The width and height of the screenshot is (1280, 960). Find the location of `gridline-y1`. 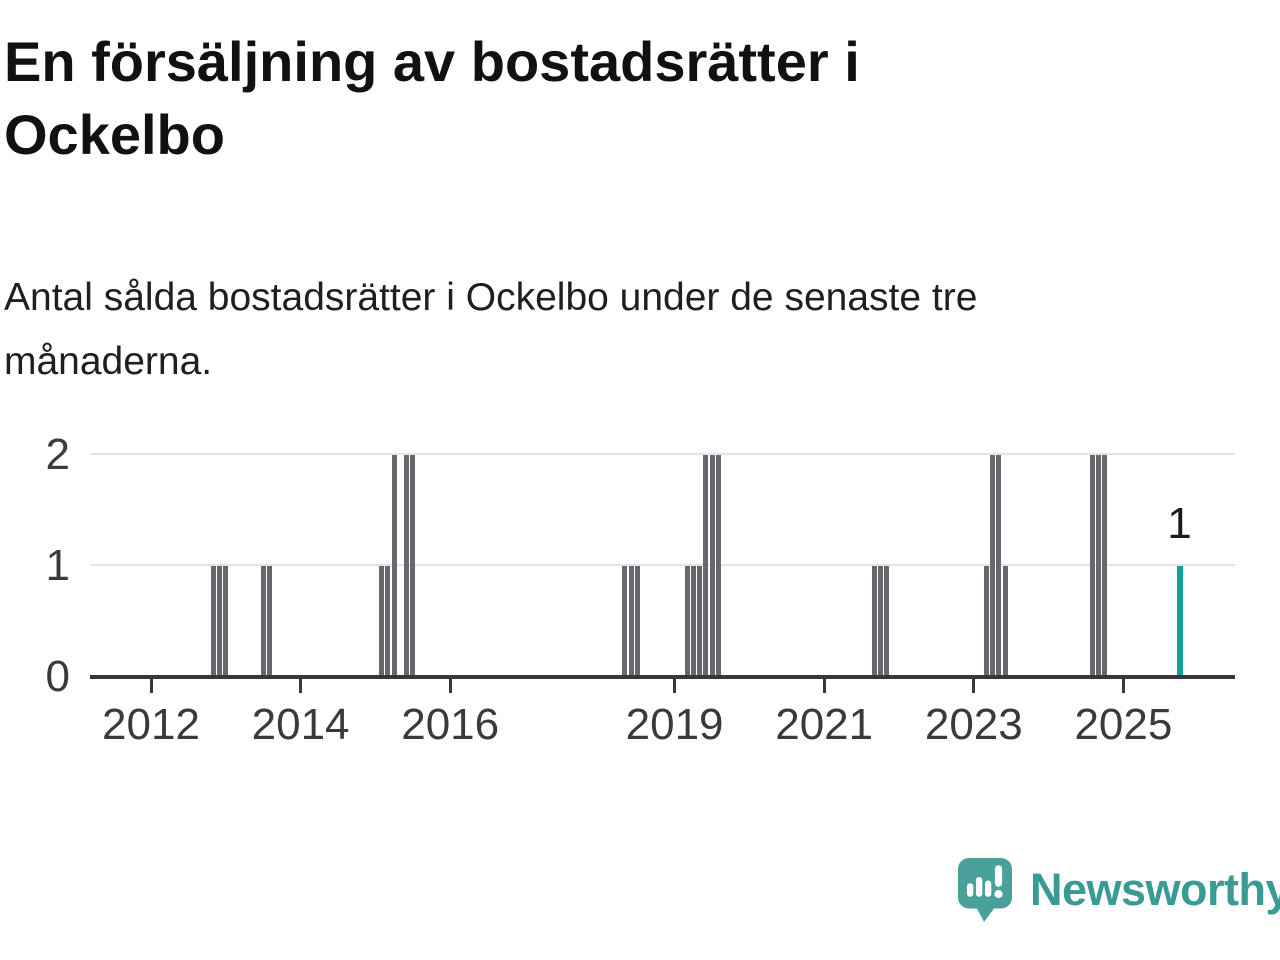

gridline-y1 is located at coordinates (662, 565).